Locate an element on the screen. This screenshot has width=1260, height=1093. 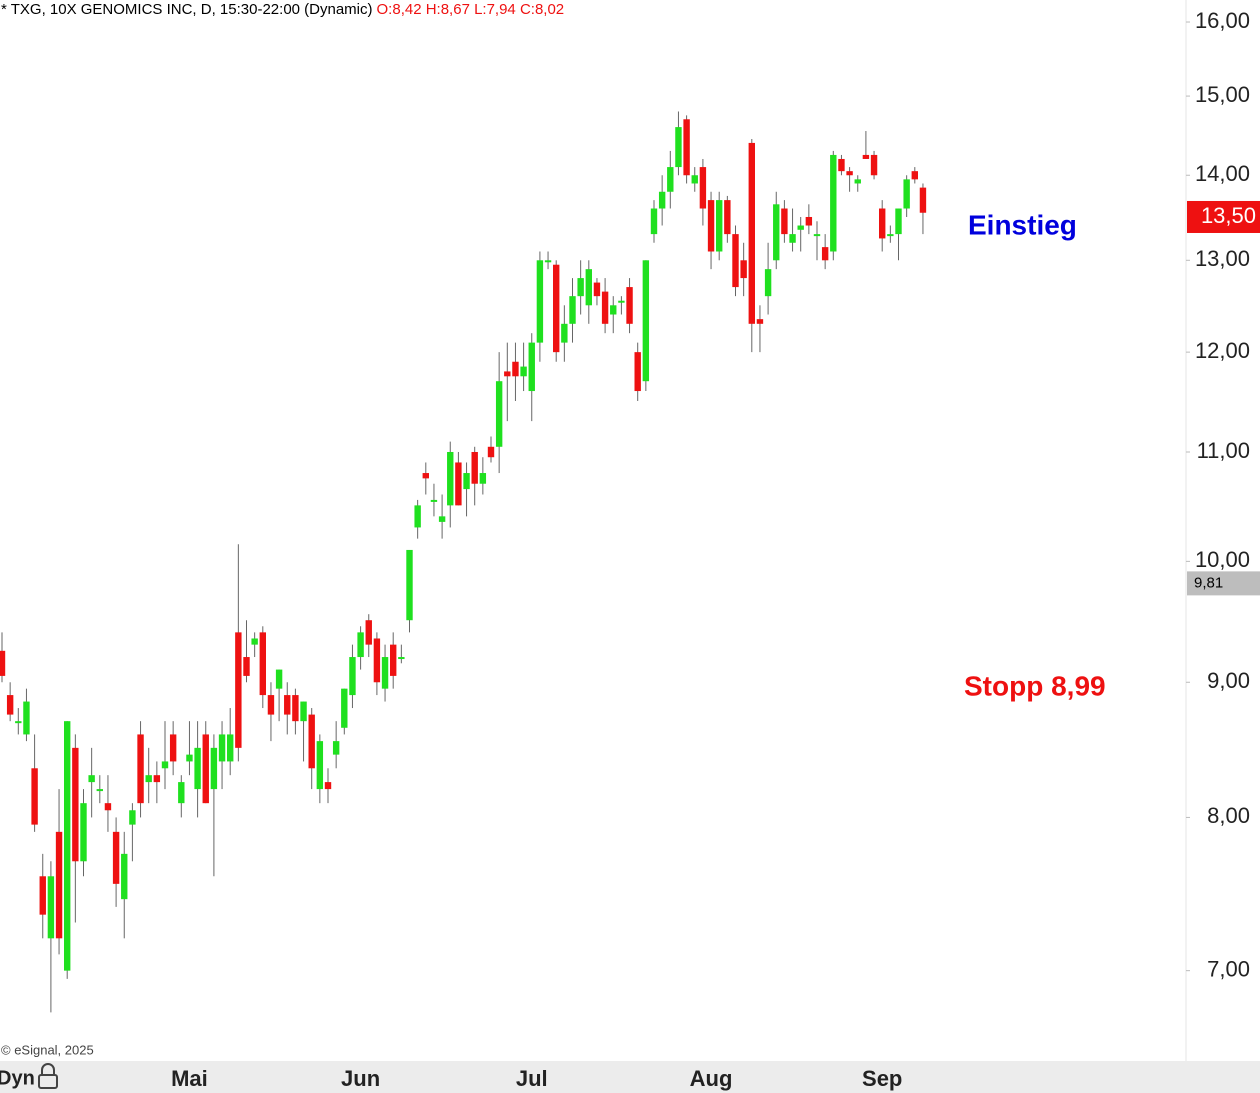
mode-label: Dyn is located at coordinates (17, 1078).